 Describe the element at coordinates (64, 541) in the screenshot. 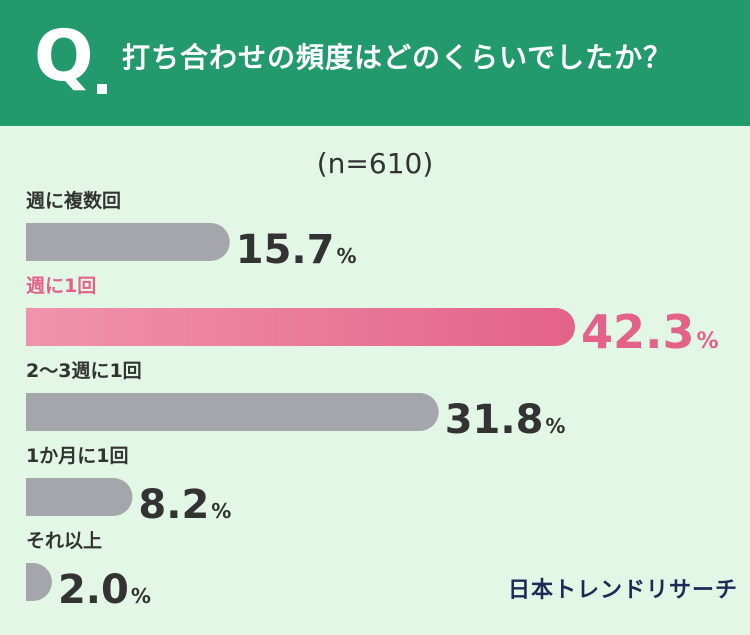

I see `category-label: それ以上` at that location.